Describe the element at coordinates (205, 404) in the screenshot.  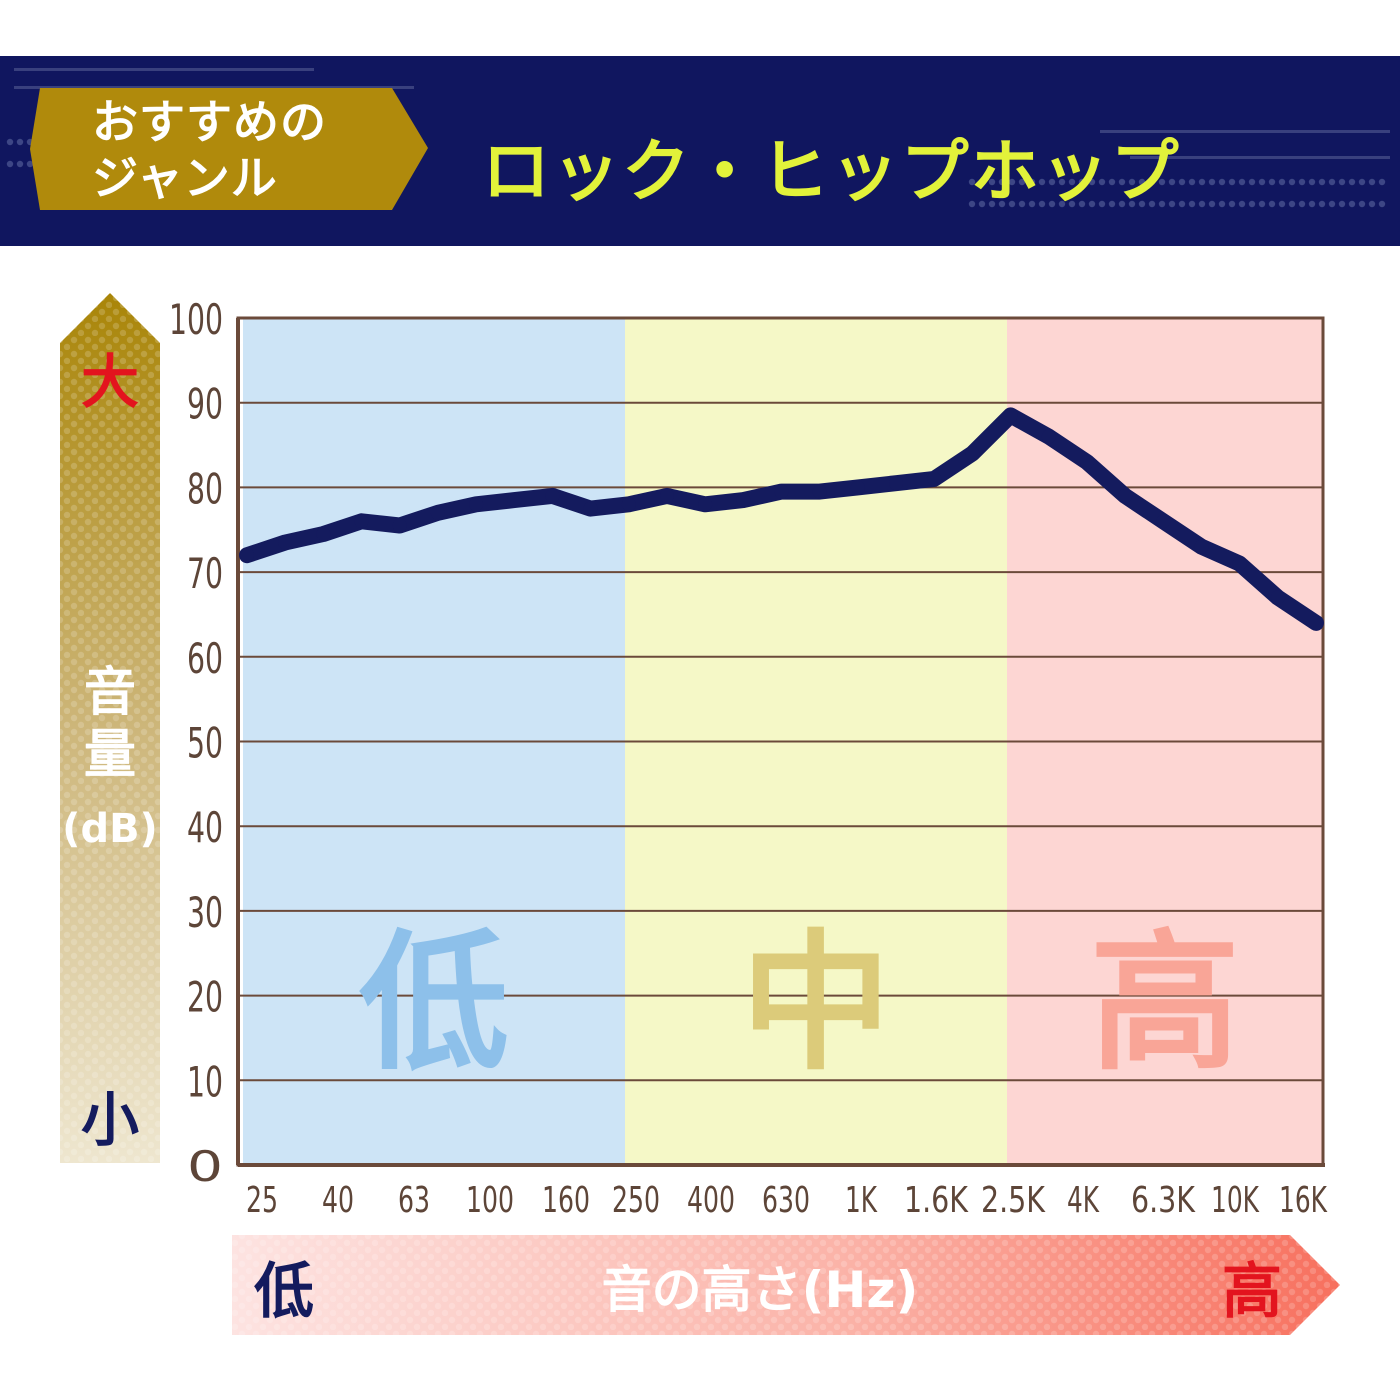
I see `y-tick-label: 90` at that location.